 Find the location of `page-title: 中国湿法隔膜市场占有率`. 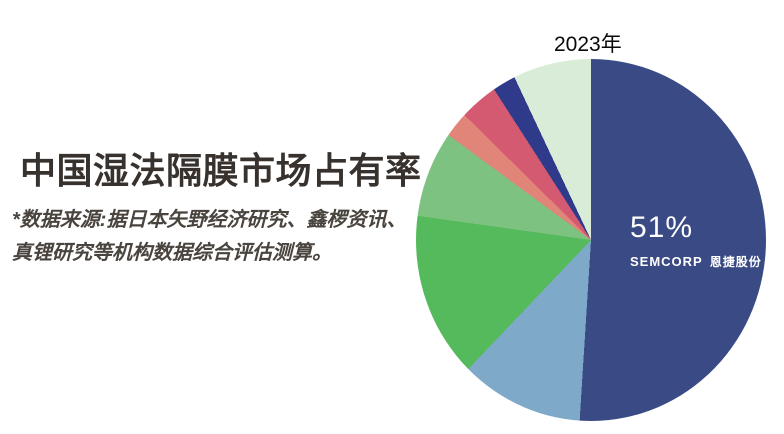

page-title: 中国湿法隔膜市场占有率 is located at coordinates (221, 170).